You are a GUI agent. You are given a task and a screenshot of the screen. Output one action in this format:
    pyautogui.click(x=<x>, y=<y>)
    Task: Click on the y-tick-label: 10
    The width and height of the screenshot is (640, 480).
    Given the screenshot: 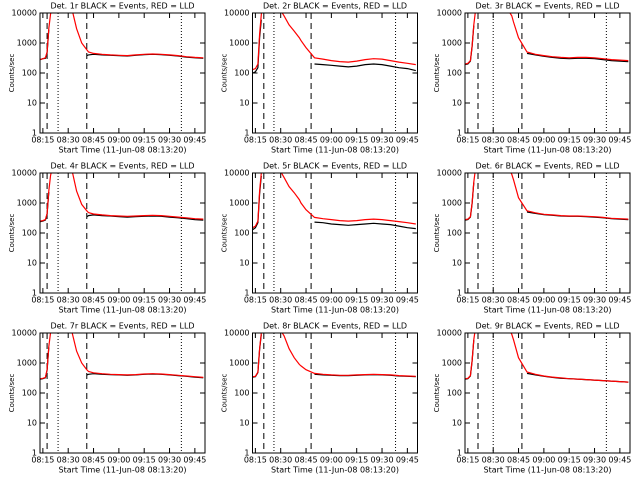 What is the action you would take?
    pyautogui.click(x=244, y=263)
    